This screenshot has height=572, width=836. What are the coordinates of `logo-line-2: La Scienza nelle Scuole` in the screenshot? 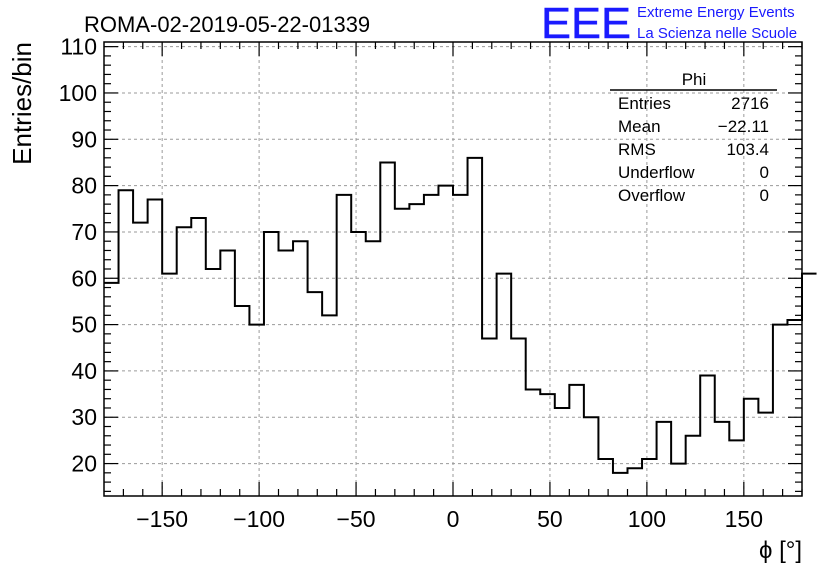 It's located at (717, 33).